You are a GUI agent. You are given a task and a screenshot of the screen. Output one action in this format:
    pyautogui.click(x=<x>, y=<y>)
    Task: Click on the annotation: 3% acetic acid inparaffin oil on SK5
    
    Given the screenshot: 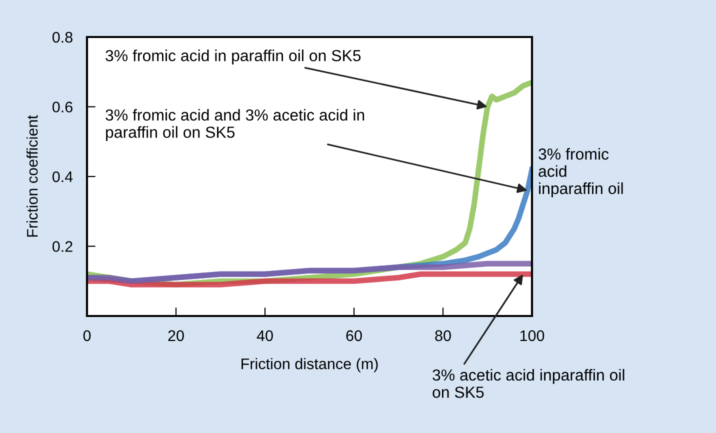 What is the action you would take?
    pyautogui.click(x=528, y=383)
    